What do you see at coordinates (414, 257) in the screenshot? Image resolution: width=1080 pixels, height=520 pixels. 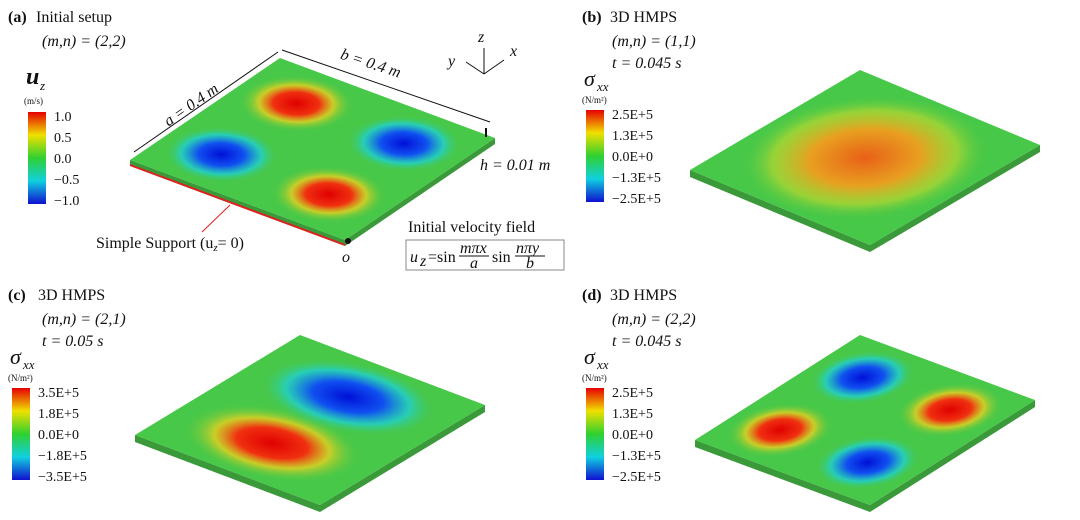 I see `formula-u: u` at bounding box center [414, 257].